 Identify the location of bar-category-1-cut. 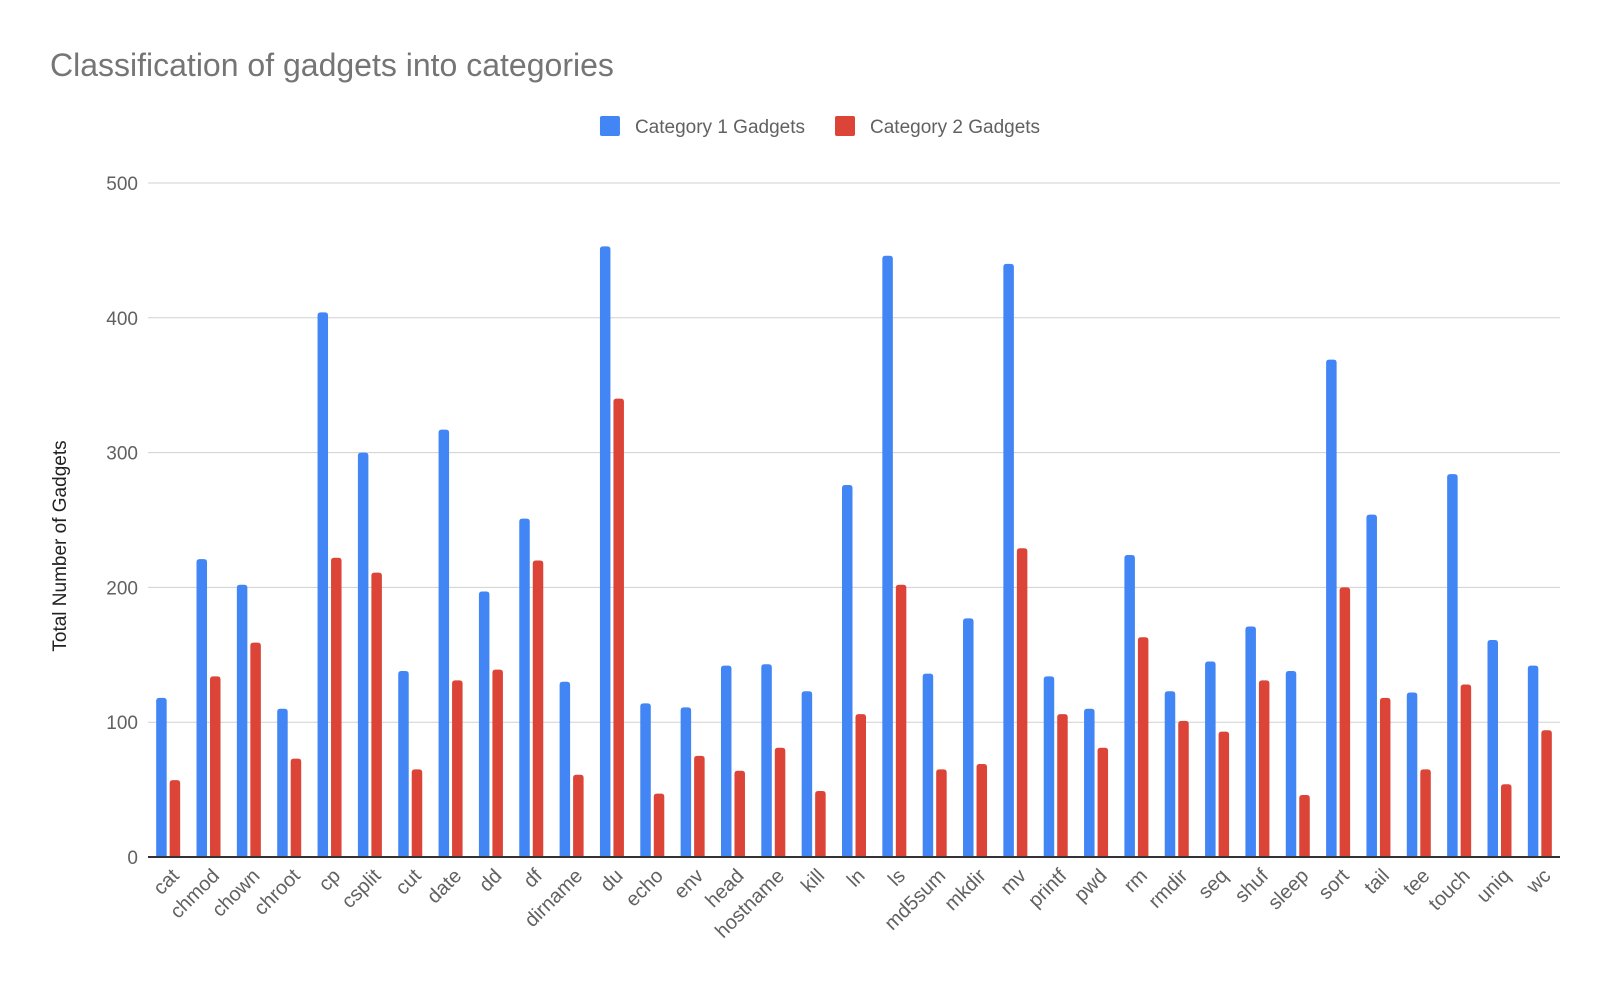
(403, 763).